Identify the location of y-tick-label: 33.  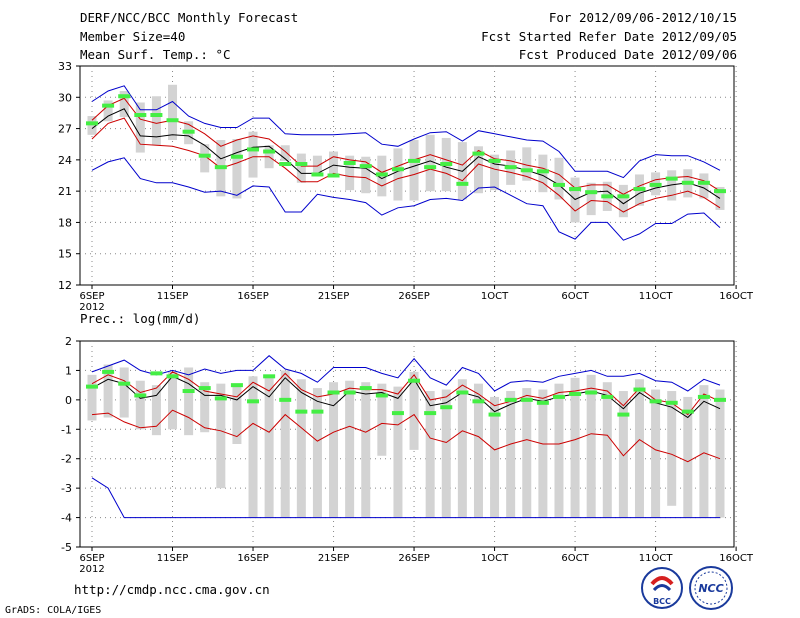
(65, 66).